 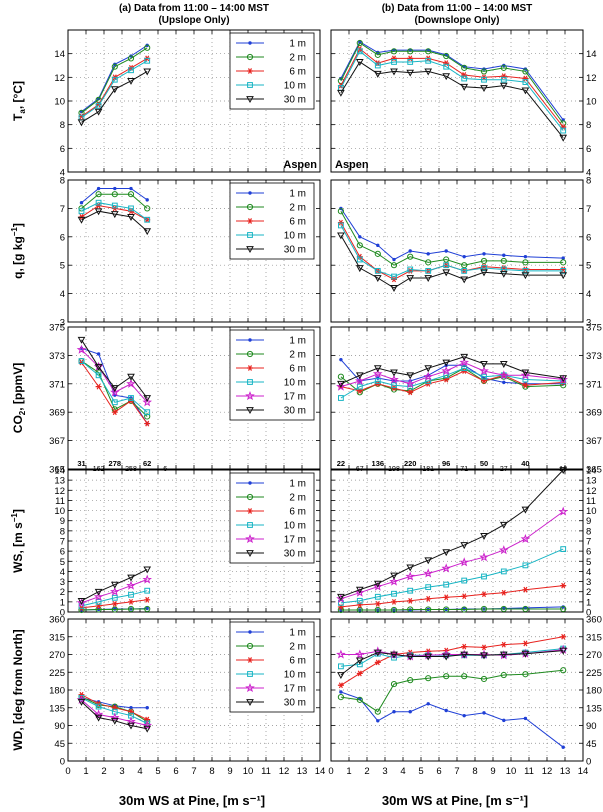 What do you see at coordinates (547, 771) in the screenshot?
I see `xtick-label: 12` at bounding box center [547, 771].